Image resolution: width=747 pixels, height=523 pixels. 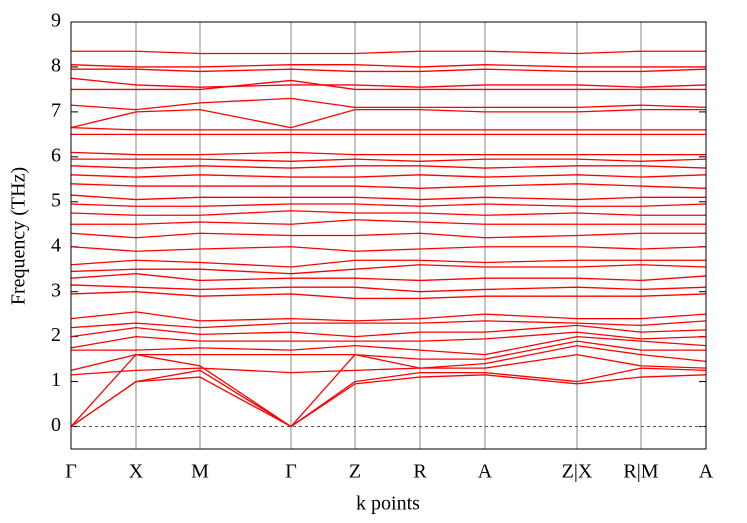 I want to click on y-tick-label: 8, so click(x=56, y=66).